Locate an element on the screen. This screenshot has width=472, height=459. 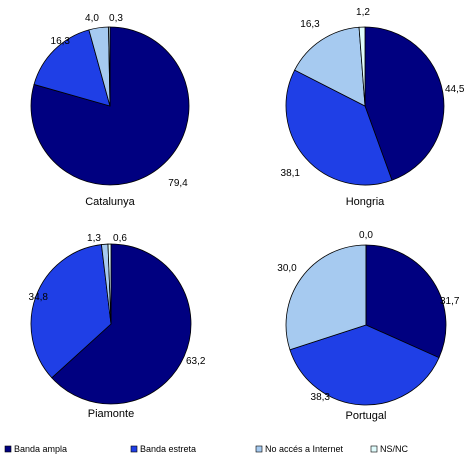
data-label-piamonte-no-acces-a-internet: 1,3 is located at coordinates (94, 238).